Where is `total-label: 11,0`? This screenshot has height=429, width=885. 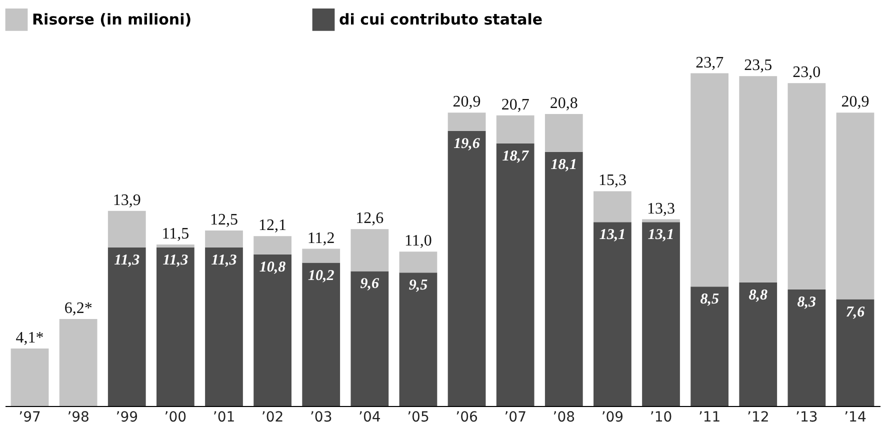 total-label: 11,0 is located at coordinates (418, 241).